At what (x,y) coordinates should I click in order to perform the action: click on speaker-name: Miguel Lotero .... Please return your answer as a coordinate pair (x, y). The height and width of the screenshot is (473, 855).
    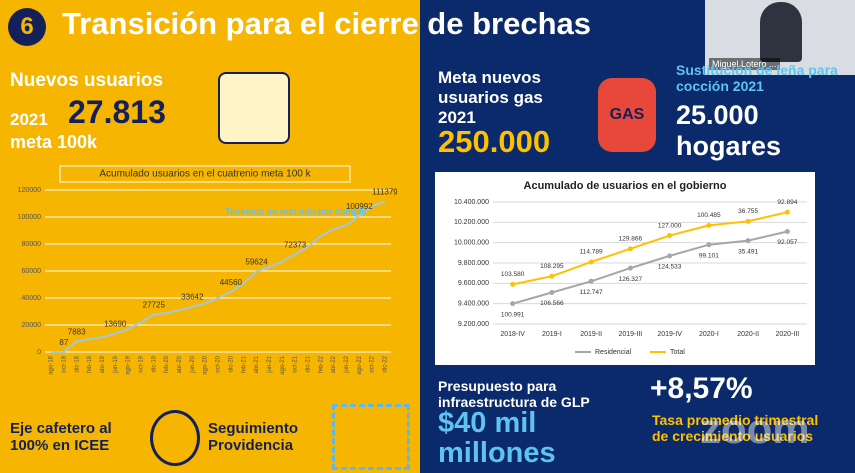
    Looking at the image, I should click on (744, 64).